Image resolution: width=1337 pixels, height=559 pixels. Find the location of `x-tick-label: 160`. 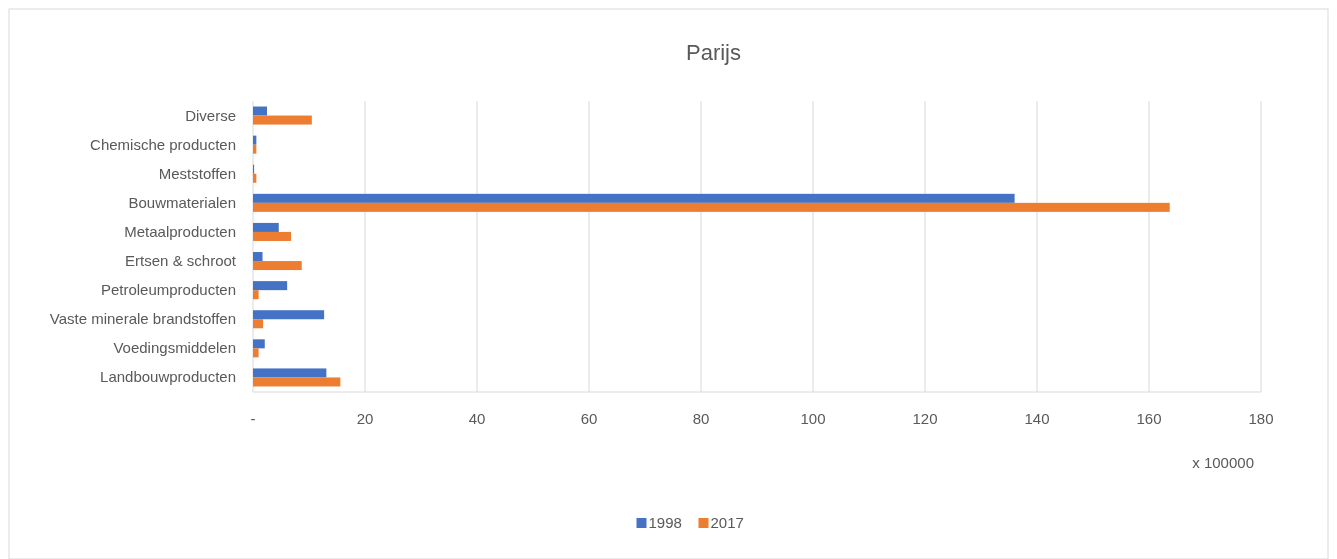

x-tick-label: 160 is located at coordinates (1149, 418).